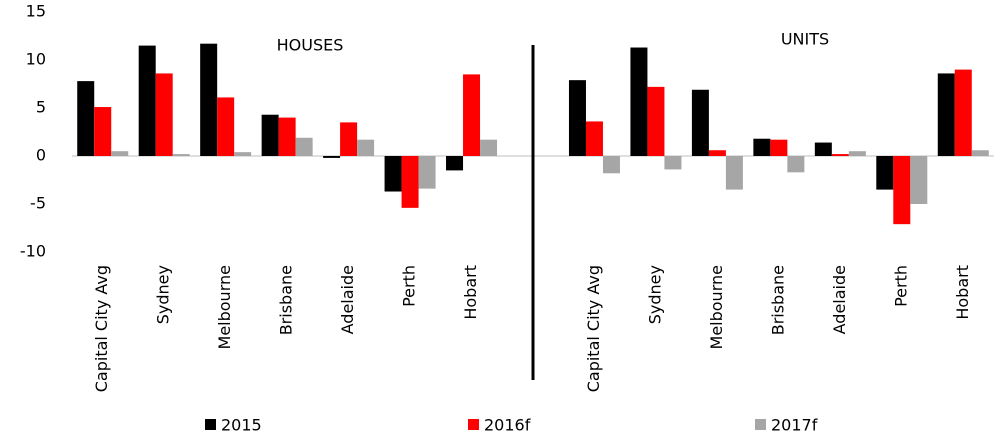  What do you see at coordinates (36, 59) in the screenshot?
I see `y-tick-label: 10` at bounding box center [36, 59].